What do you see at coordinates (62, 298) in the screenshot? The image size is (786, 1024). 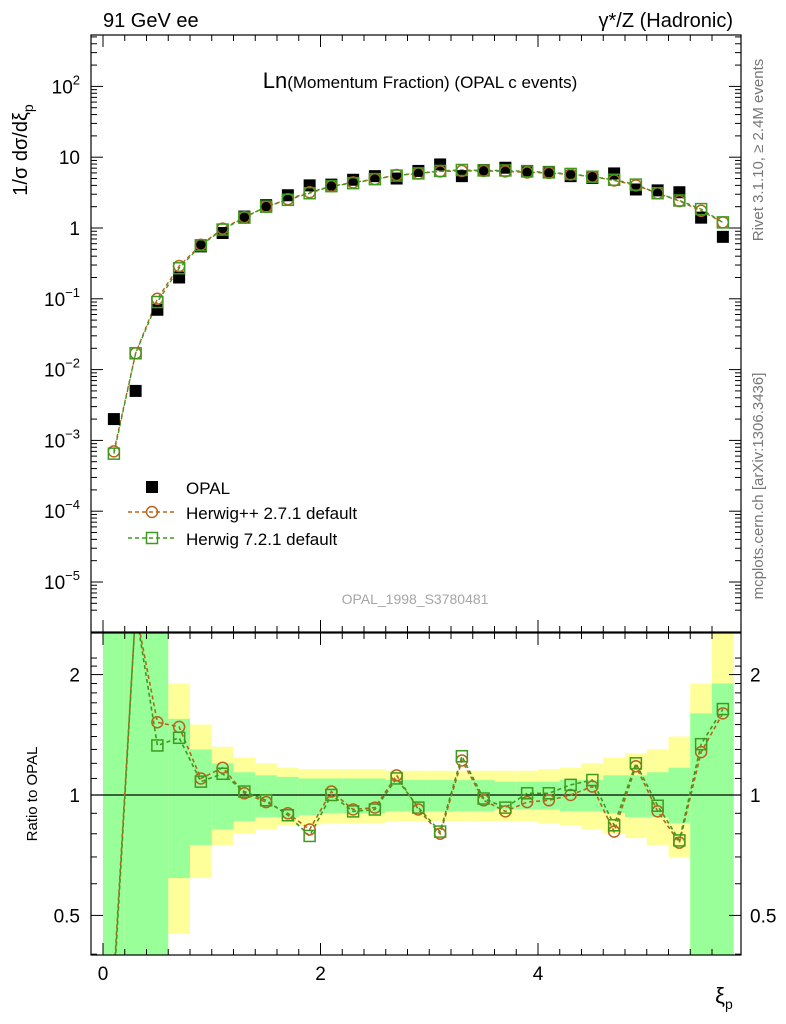 I see `y-tick-label: 10⁻¹` at bounding box center [62, 298].